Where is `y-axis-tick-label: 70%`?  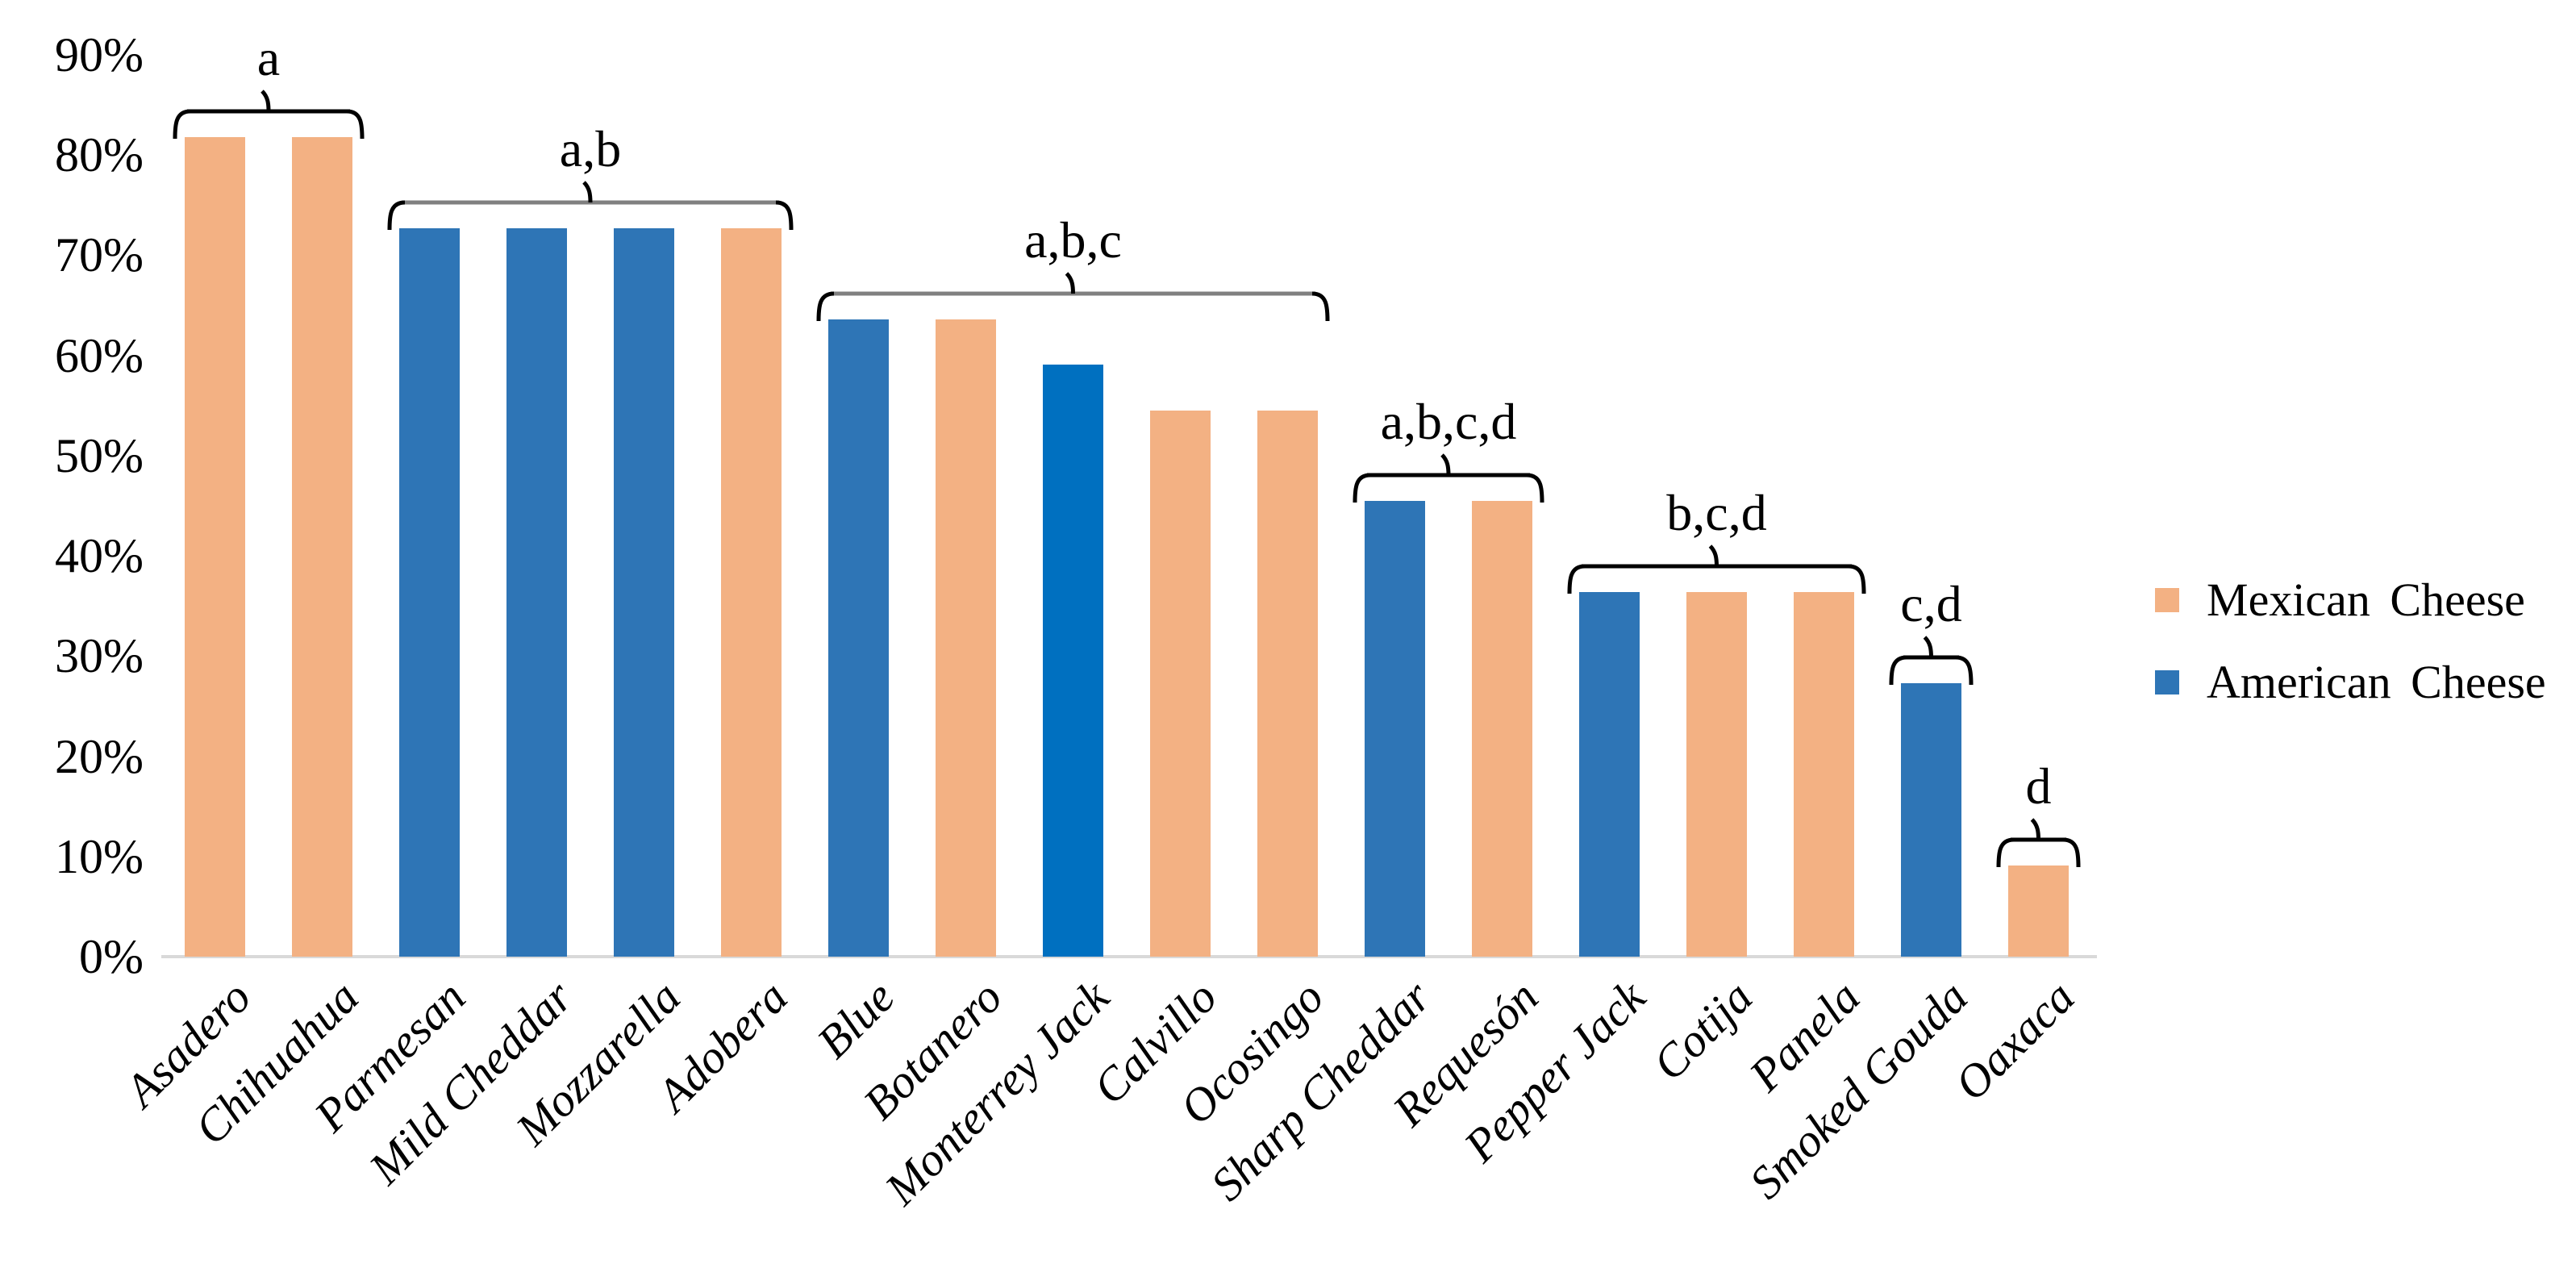 y-axis-tick-label: 70% is located at coordinates (99, 255).